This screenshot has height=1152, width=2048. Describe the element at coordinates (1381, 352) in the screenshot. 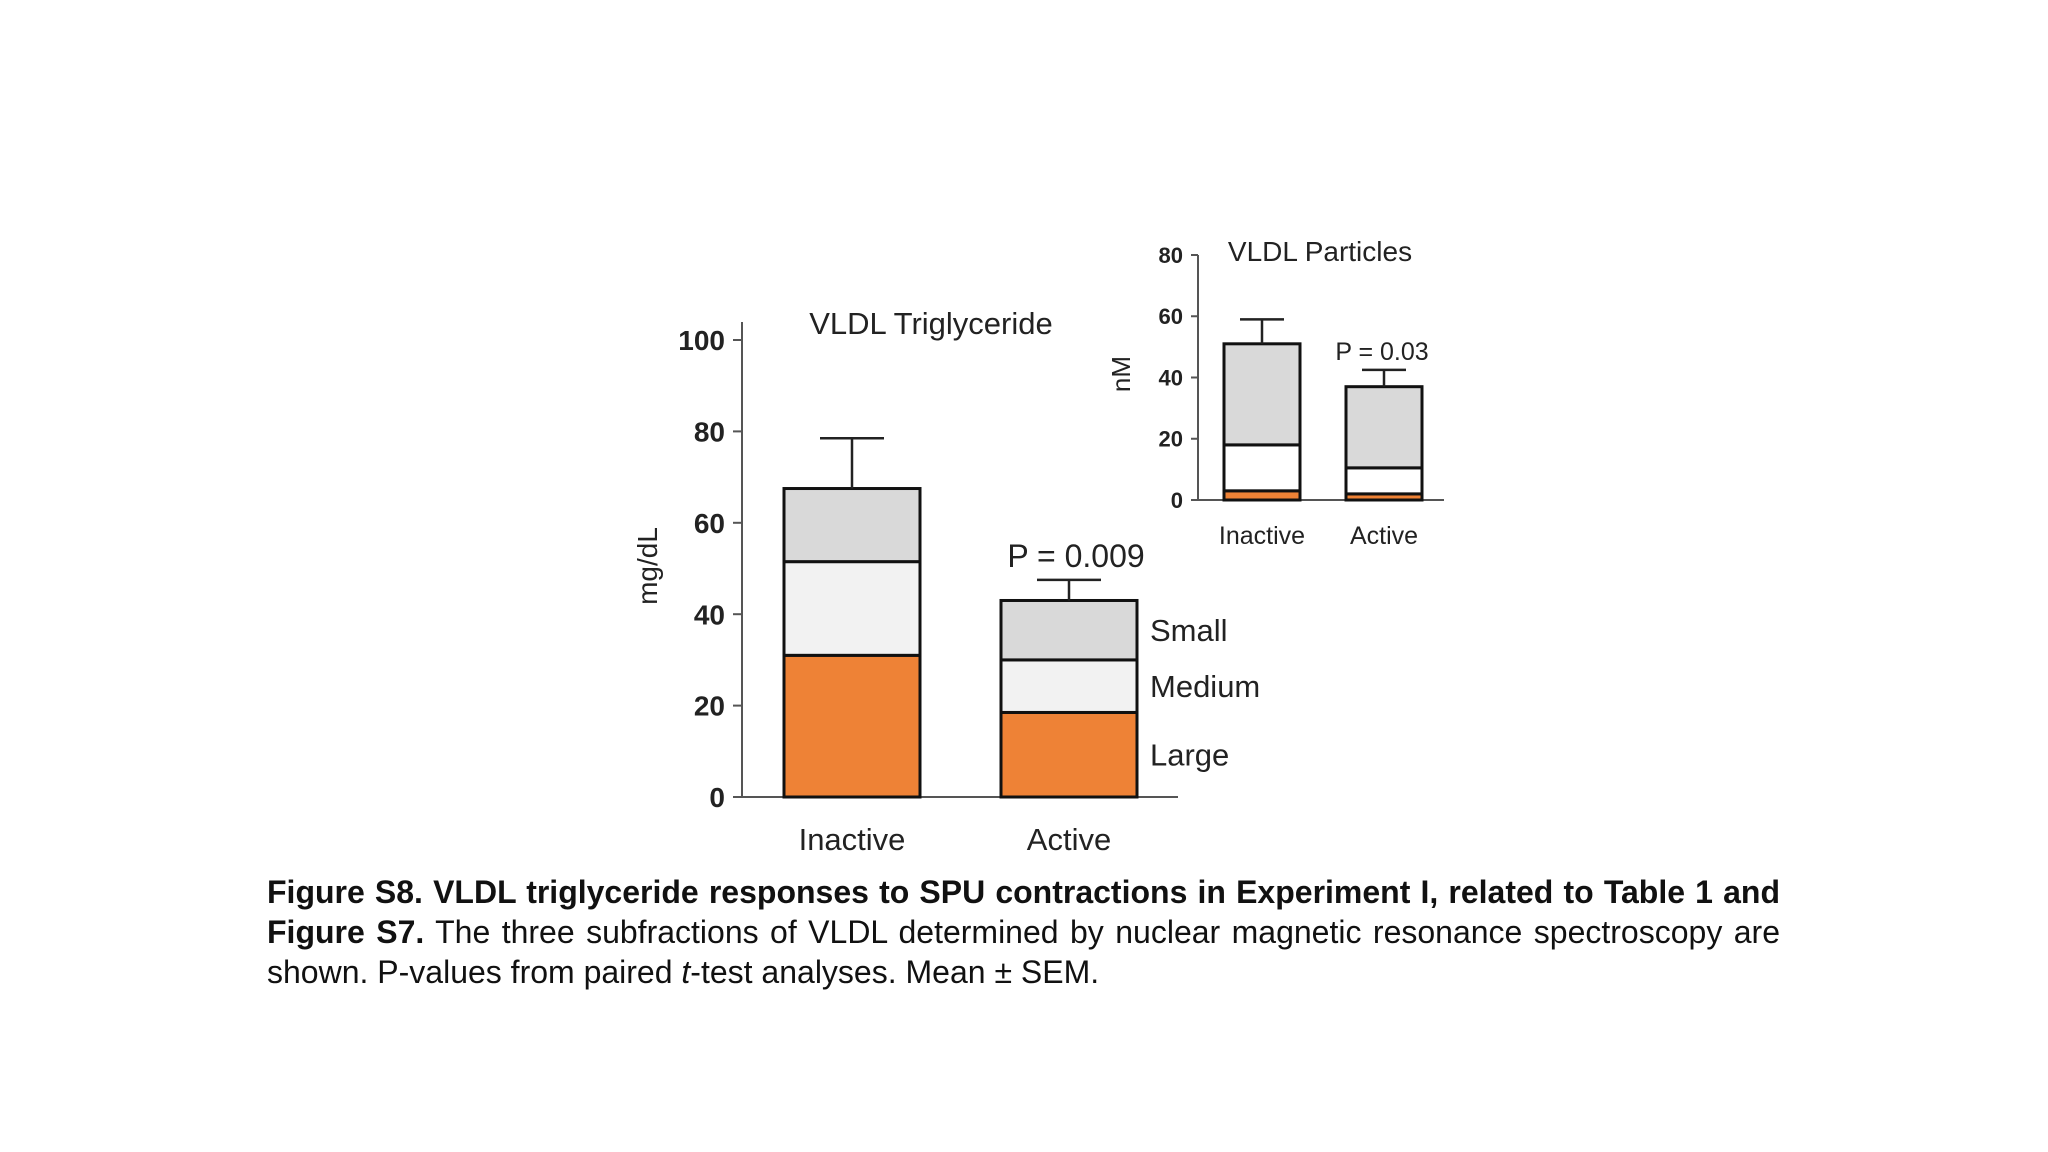

I see `p-value-annotation: P = 0.03` at that location.